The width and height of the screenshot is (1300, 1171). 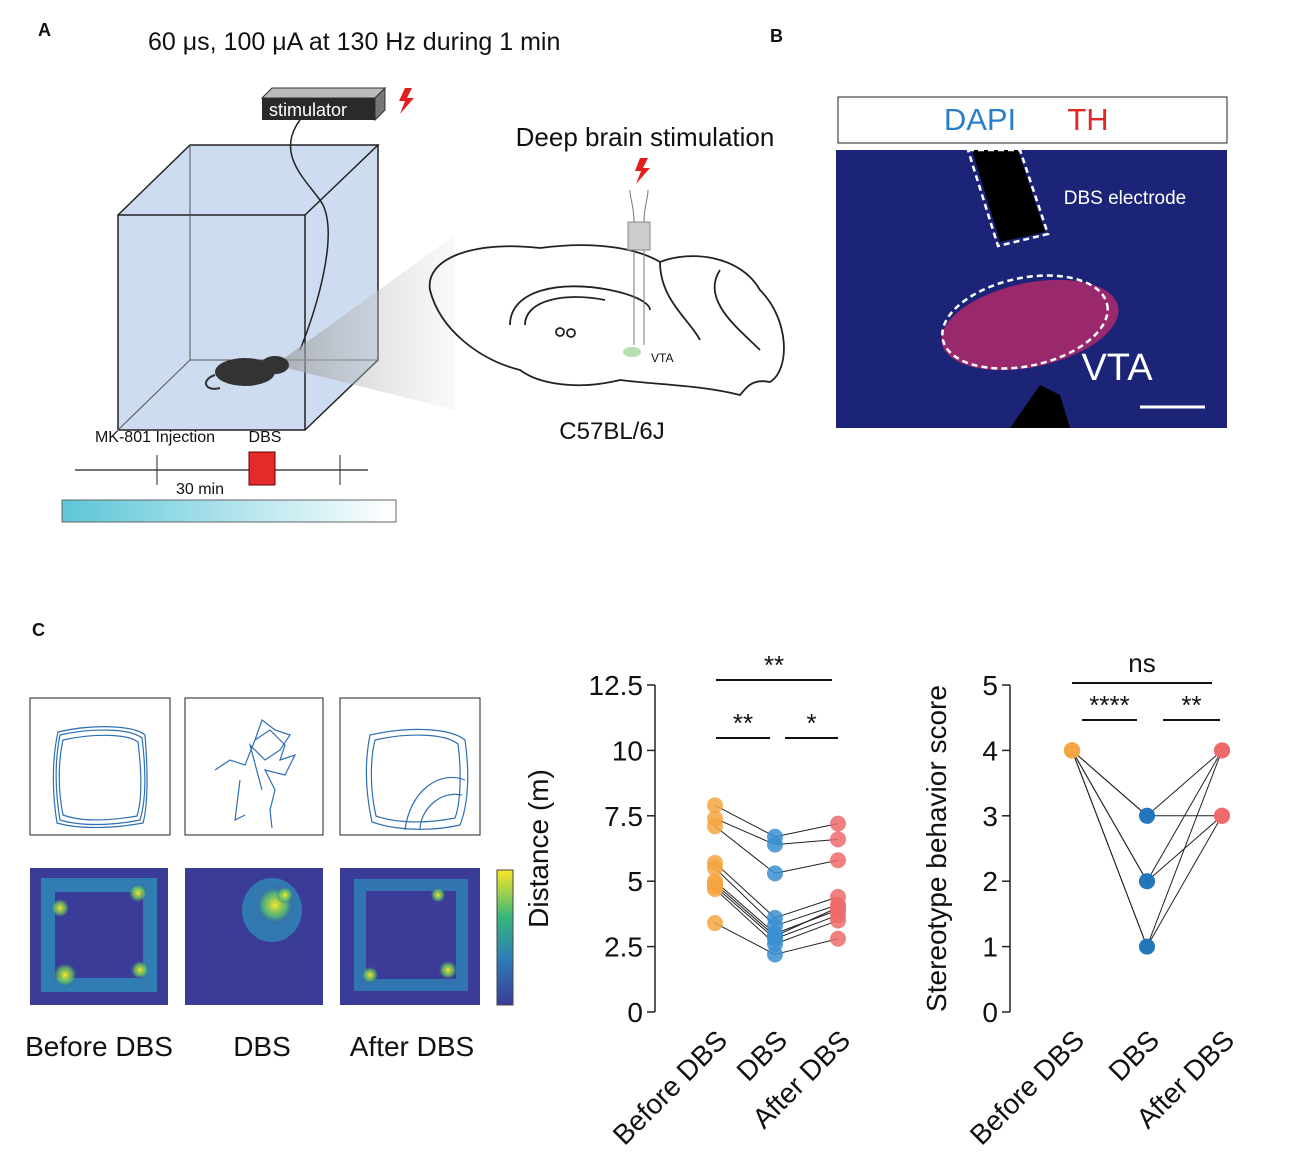 What do you see at coordinates (623, 816) in the screenshot?
I see `y-tick-label: 7.5` at bounding box center [623, 816].